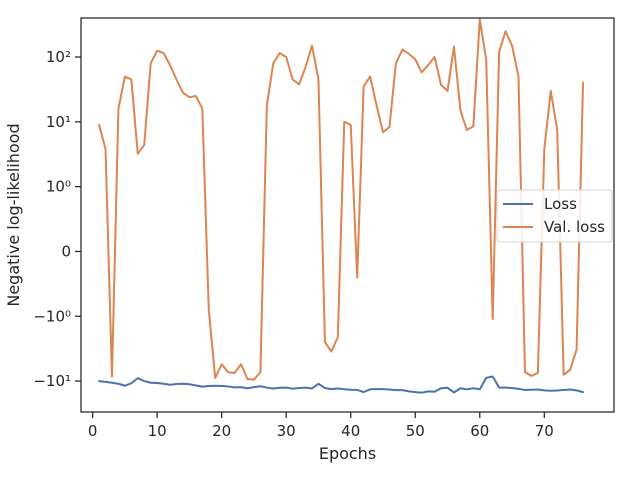 This screenshot has width=640, height=480. What do you see at coordinates (58, 57) in the screenshot?
I see `y-tick-label: 10²` at bounding box center [58, 57].